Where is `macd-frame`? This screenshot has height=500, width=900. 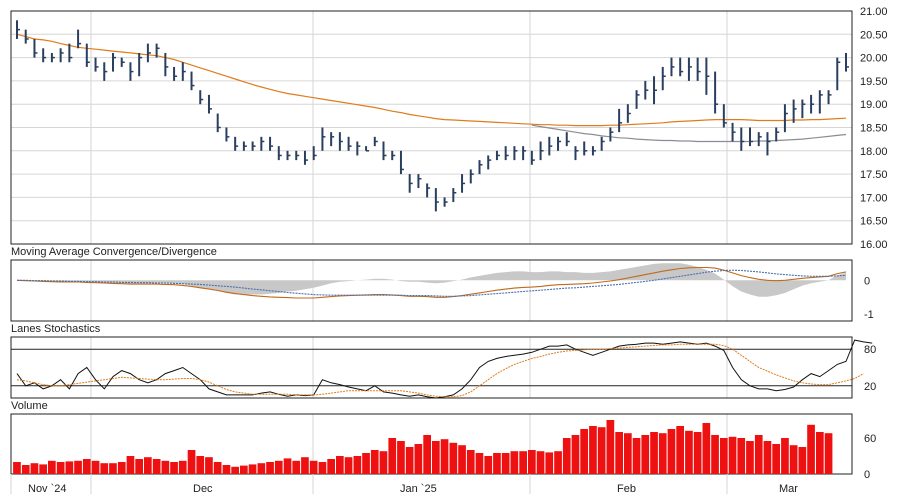 macd-frame is located at coordinates (431, 290).